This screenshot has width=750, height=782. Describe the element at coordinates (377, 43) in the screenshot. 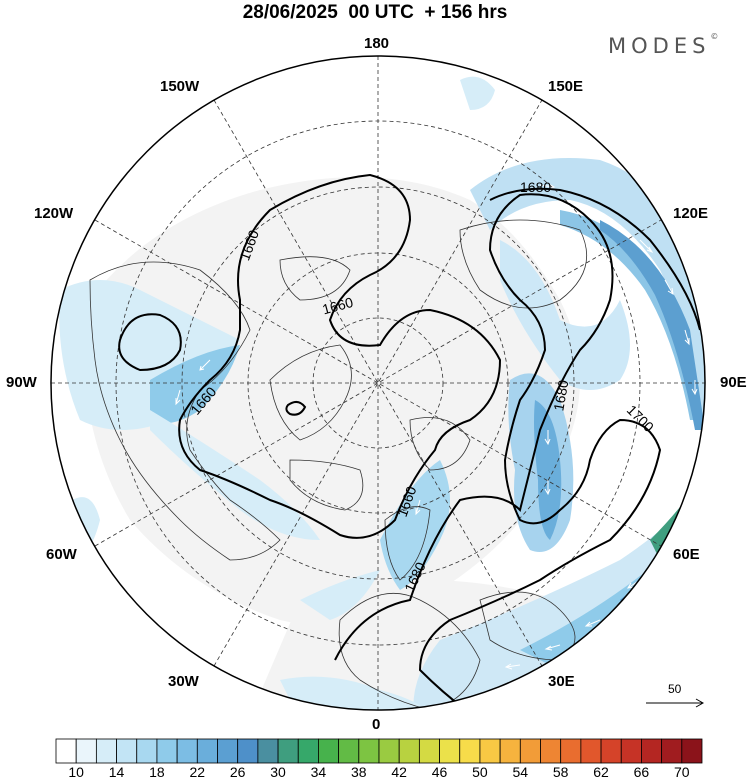

I see `lon-label-180: 180` at that location.